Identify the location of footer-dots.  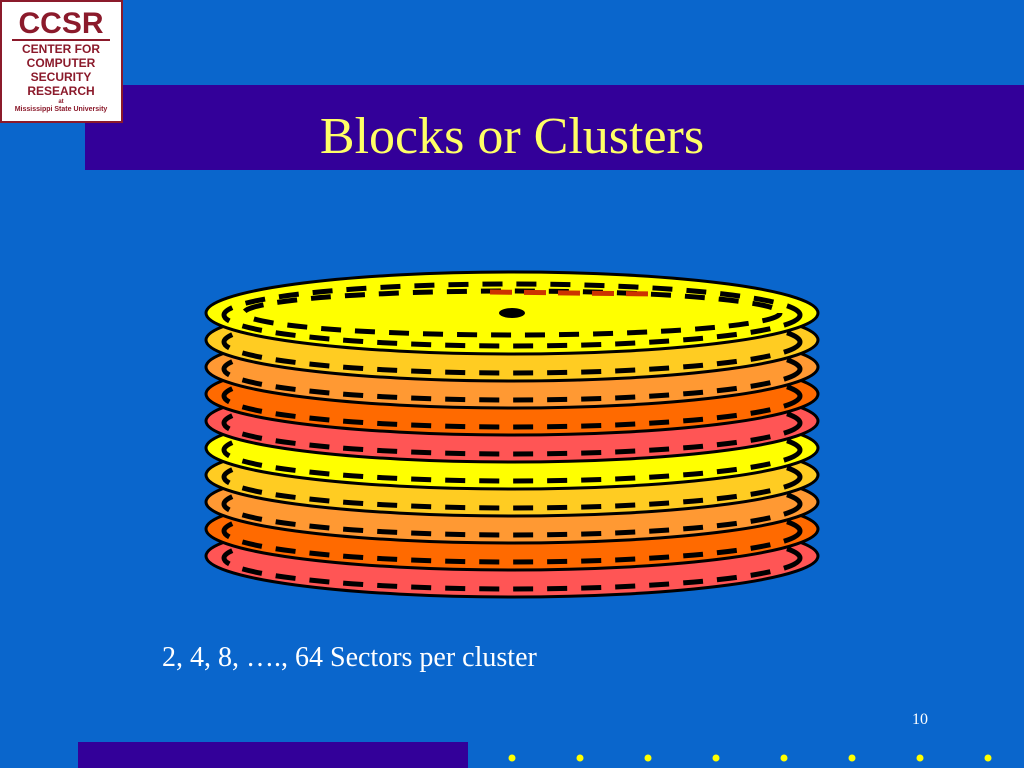
(750, 758).